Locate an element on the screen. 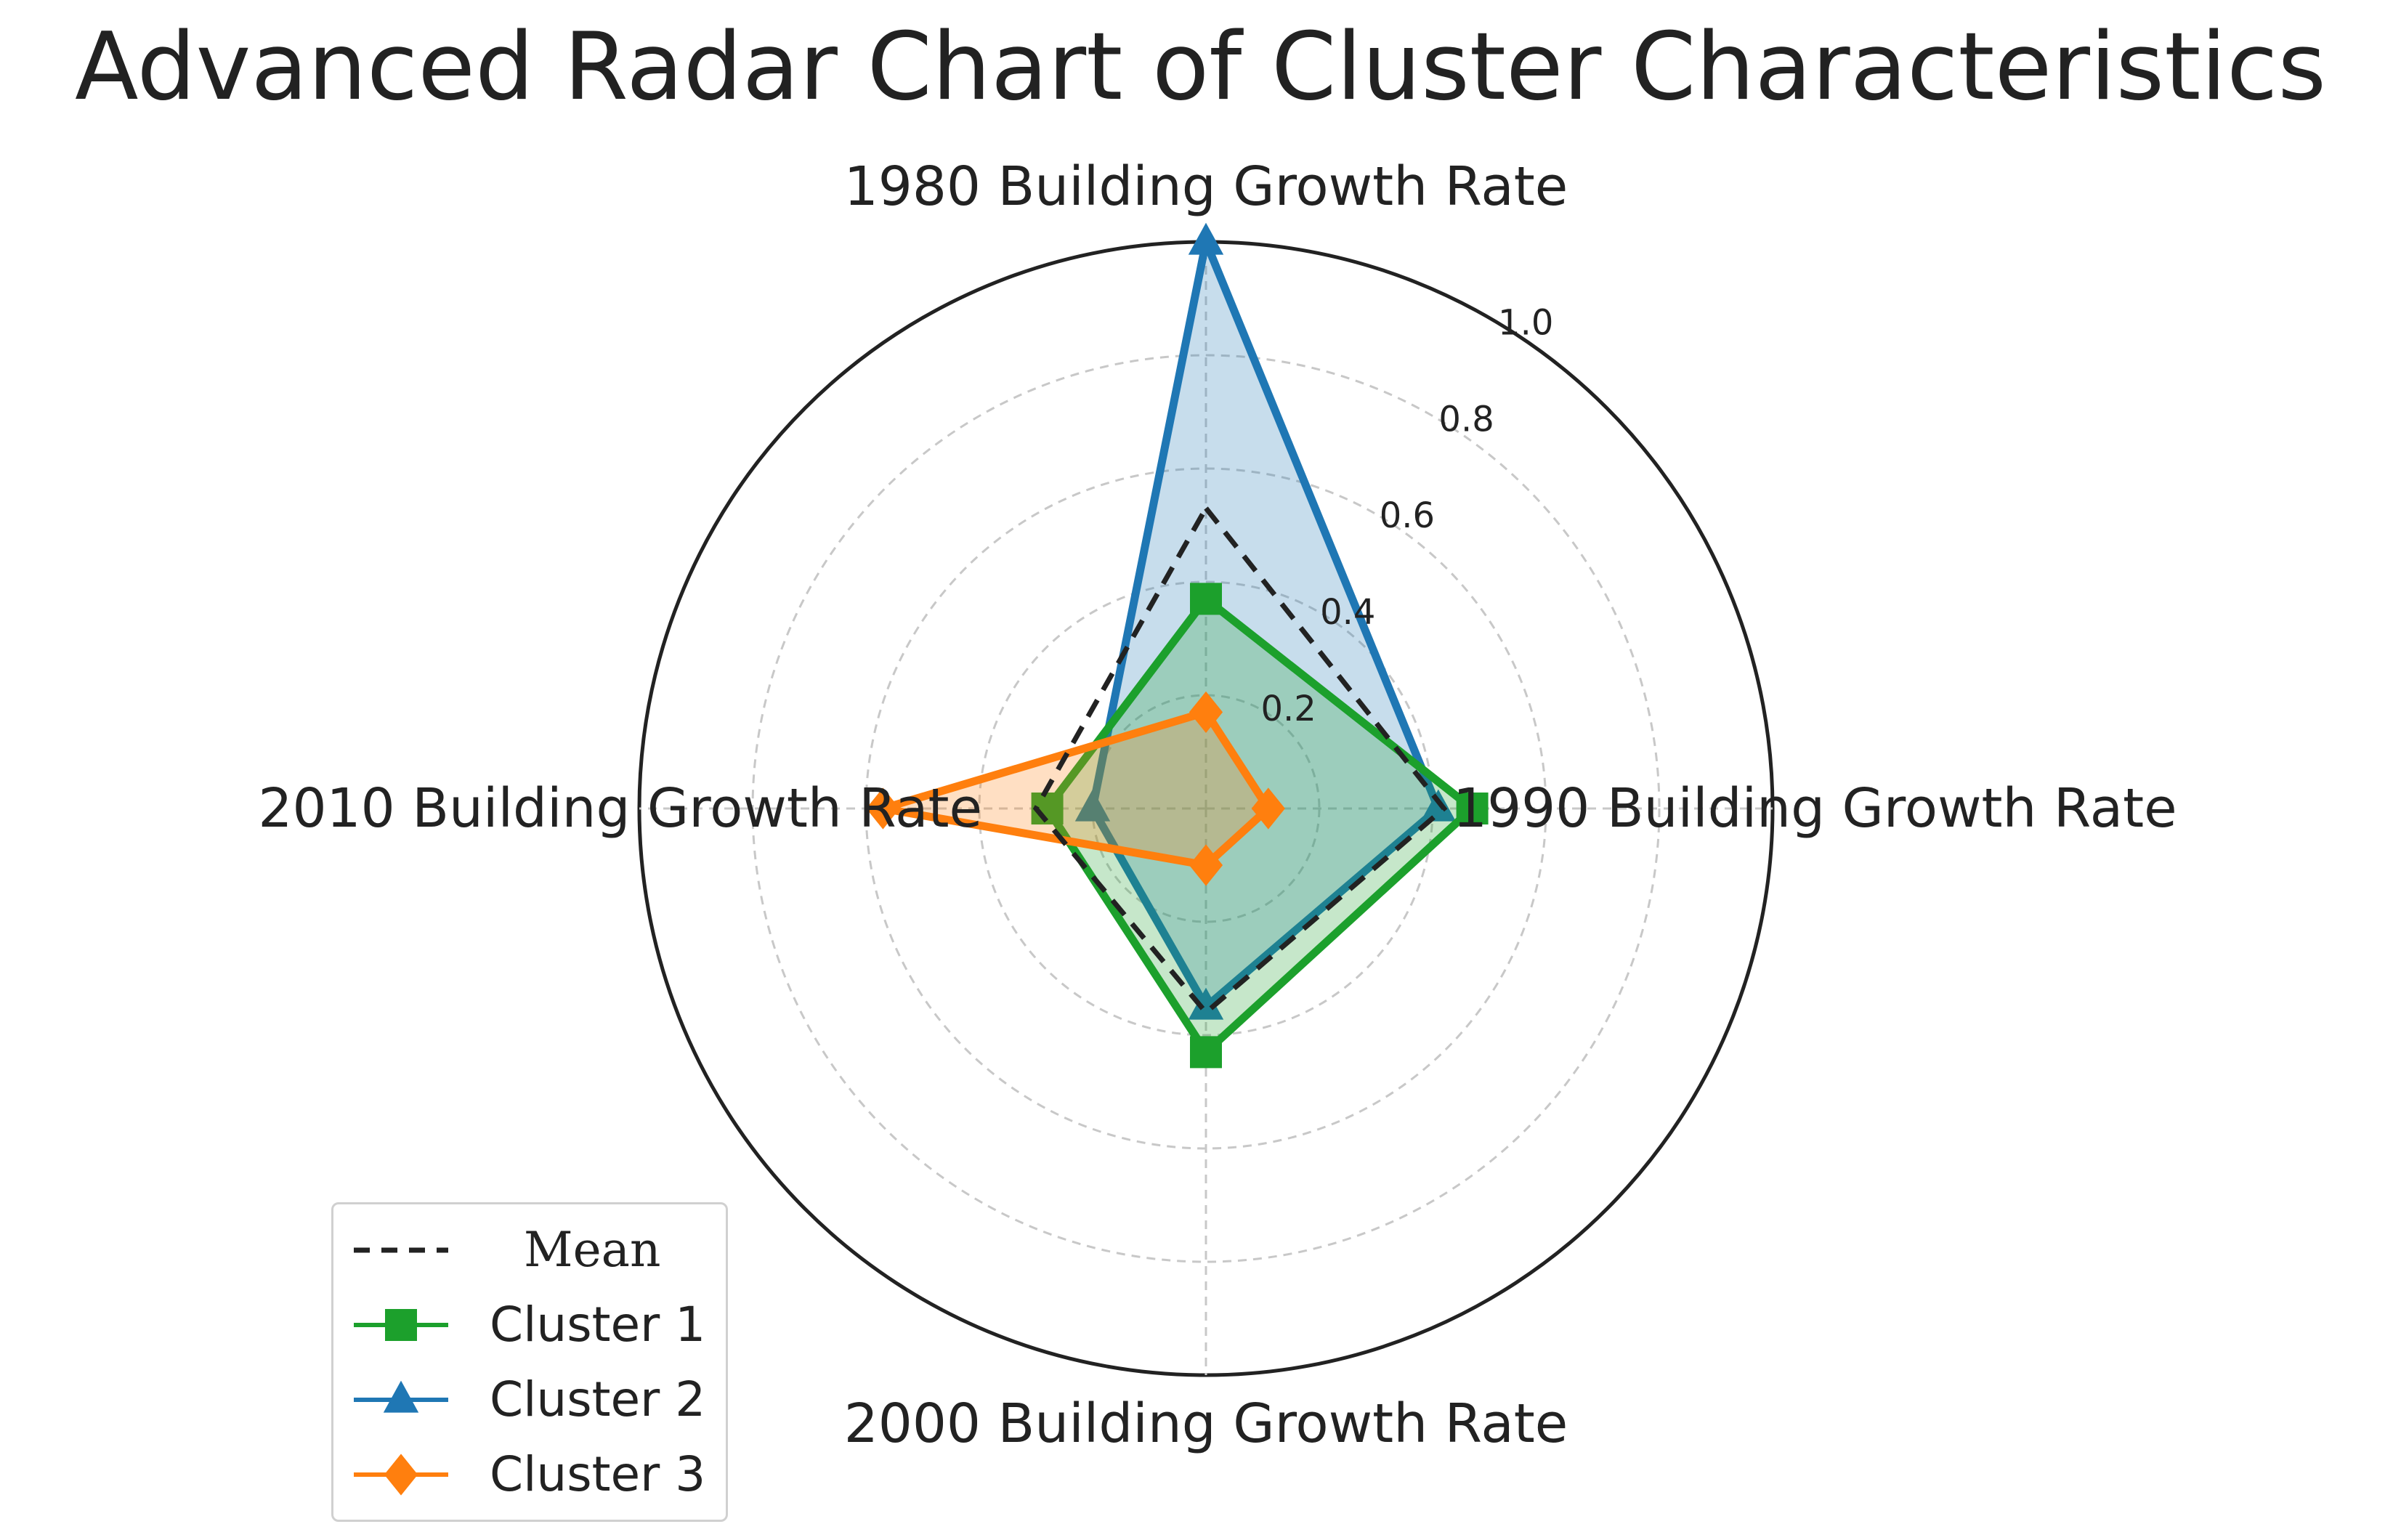  legend-item: Mean is located at coordinates (529, 1250).